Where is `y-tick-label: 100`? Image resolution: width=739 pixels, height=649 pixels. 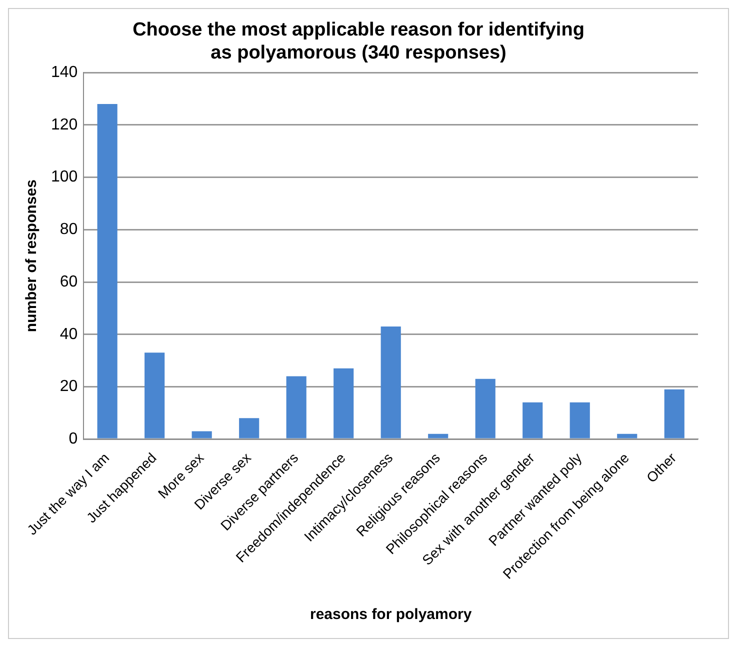 y-tick-label: 100 is located at coordinates (64, 177).